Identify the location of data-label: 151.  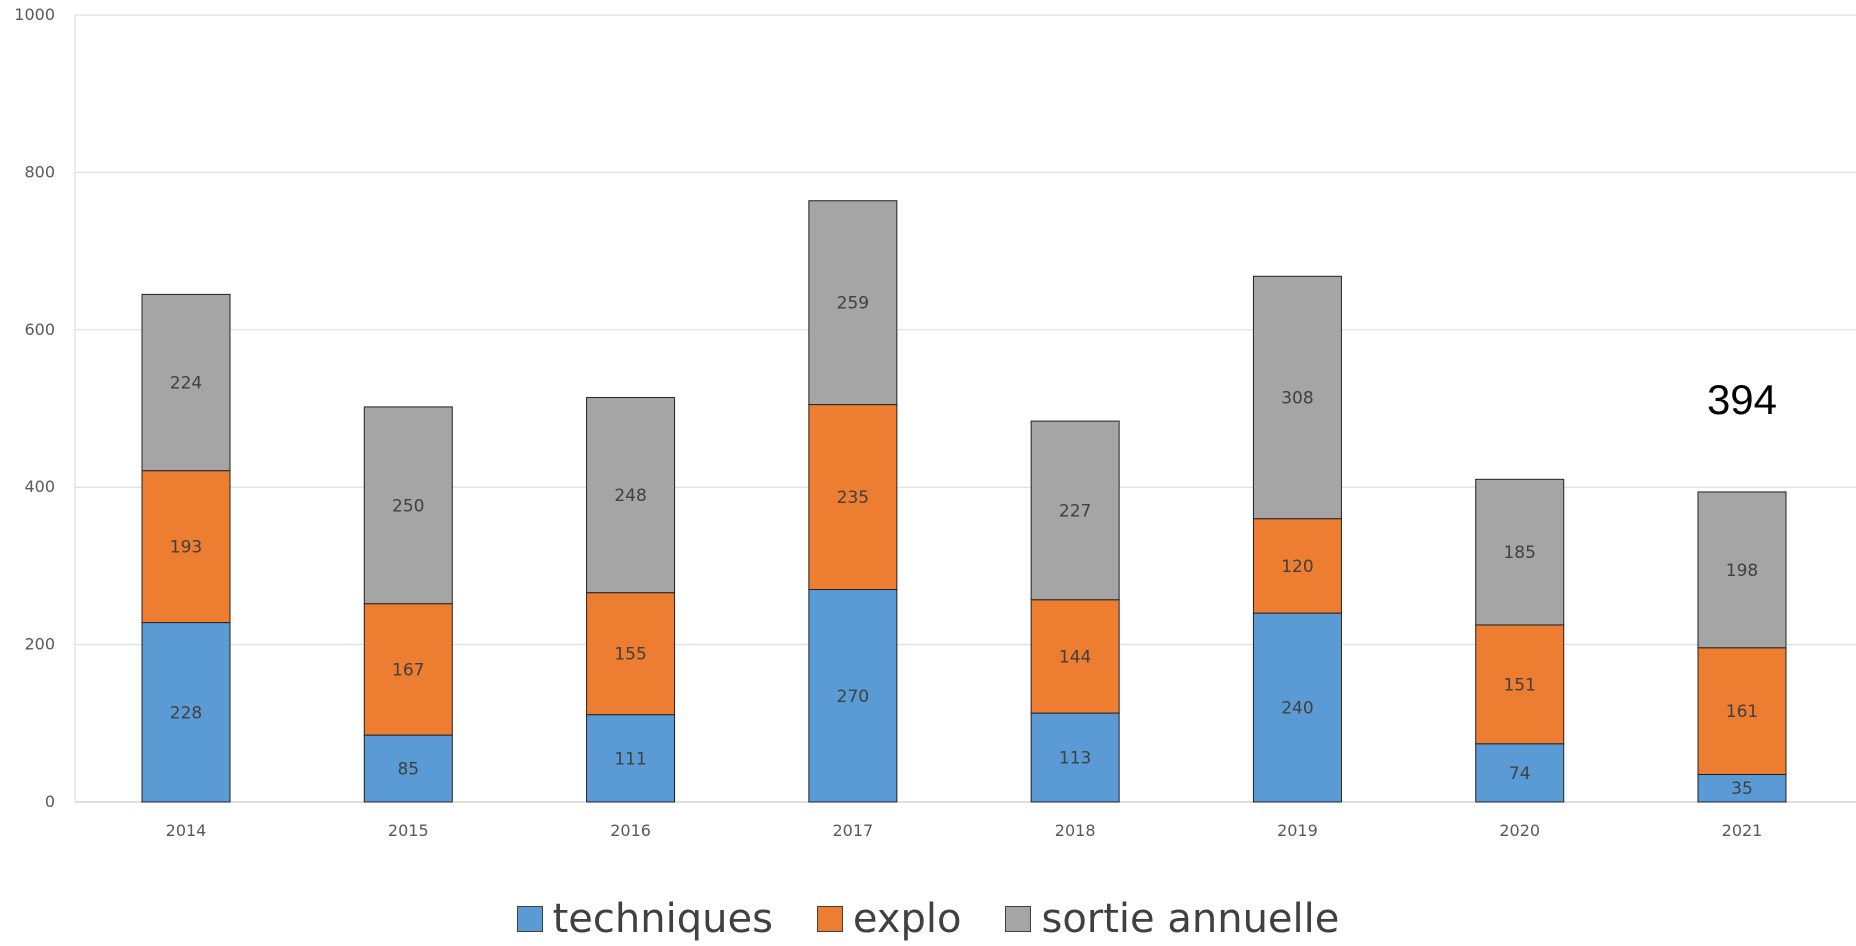
(1519, 685).